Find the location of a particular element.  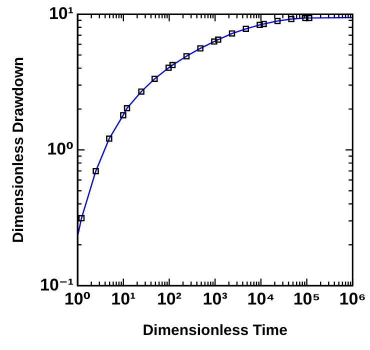

x-axis-title: Dimensionless Time is located at coordinates (215, 331).